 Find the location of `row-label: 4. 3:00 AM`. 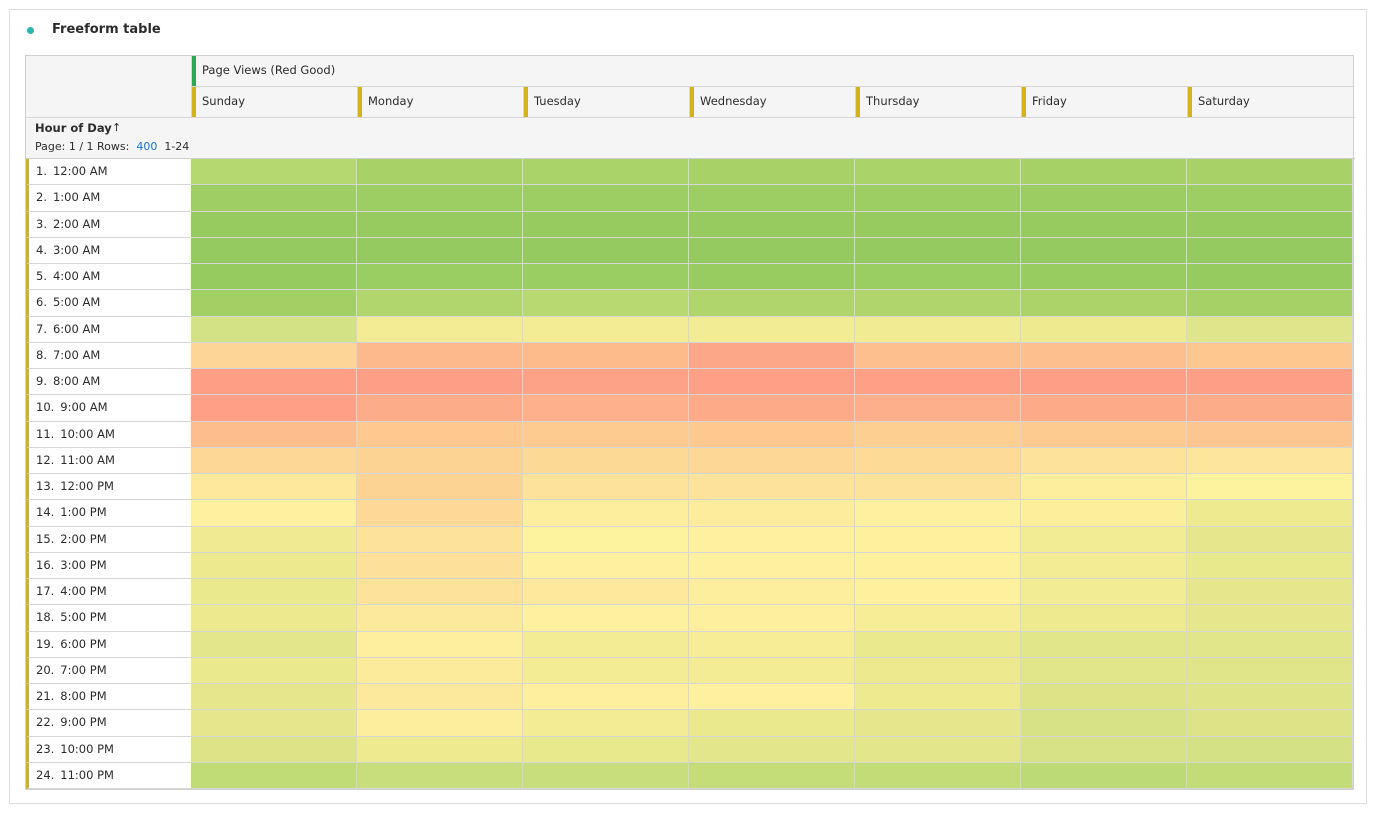

row-label: 4. 3:00 AM is located at coordinates (108, 250).